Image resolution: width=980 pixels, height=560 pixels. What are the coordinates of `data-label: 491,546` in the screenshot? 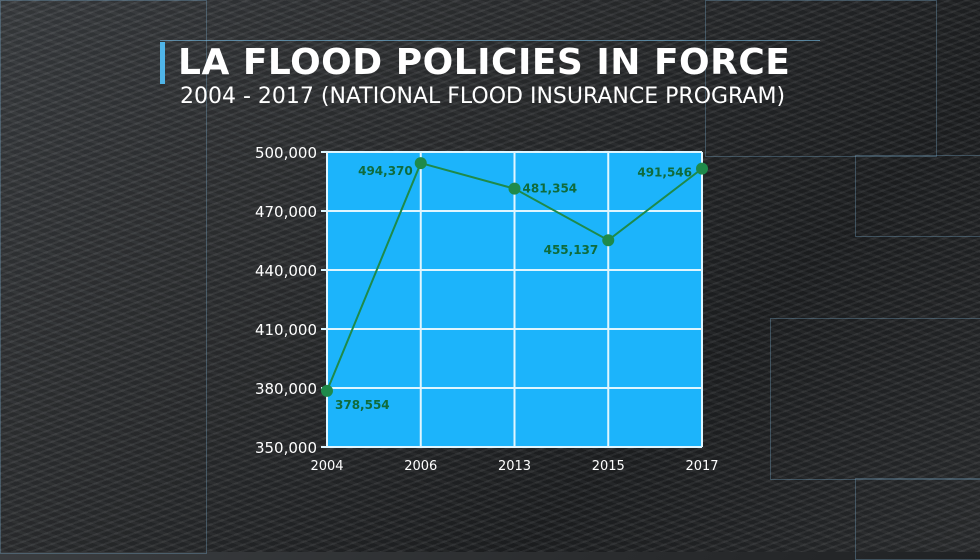 It's located at (664, 173).